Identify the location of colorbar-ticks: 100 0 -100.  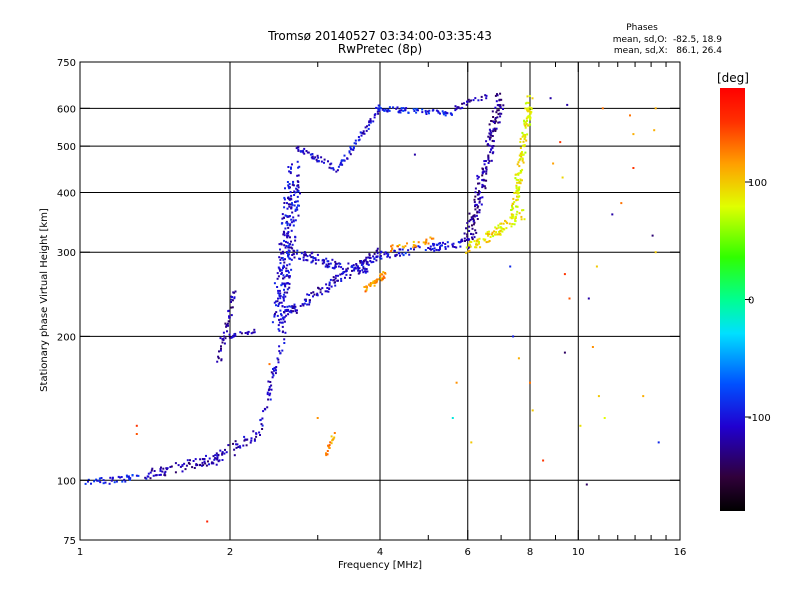
(758, 301).